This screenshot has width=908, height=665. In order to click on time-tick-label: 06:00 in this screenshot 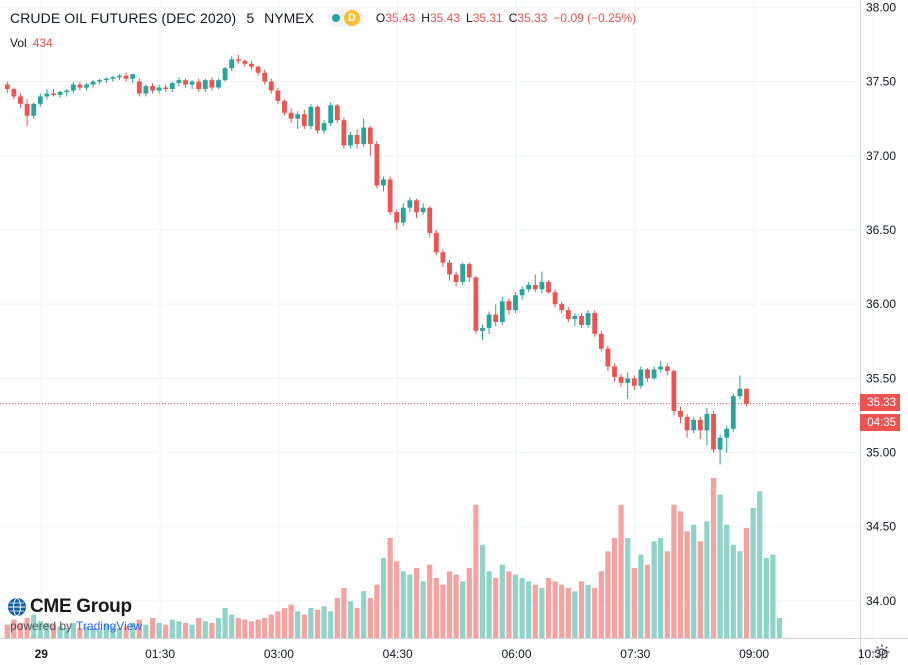, I will do `click(516, 654)`.